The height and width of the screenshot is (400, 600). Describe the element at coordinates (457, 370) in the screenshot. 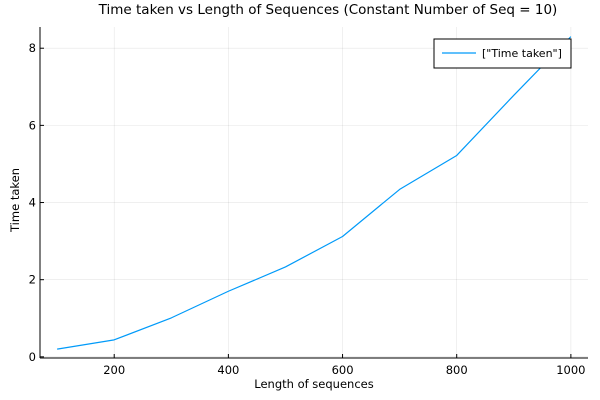

I see `x-tick-label: 800` at that location.